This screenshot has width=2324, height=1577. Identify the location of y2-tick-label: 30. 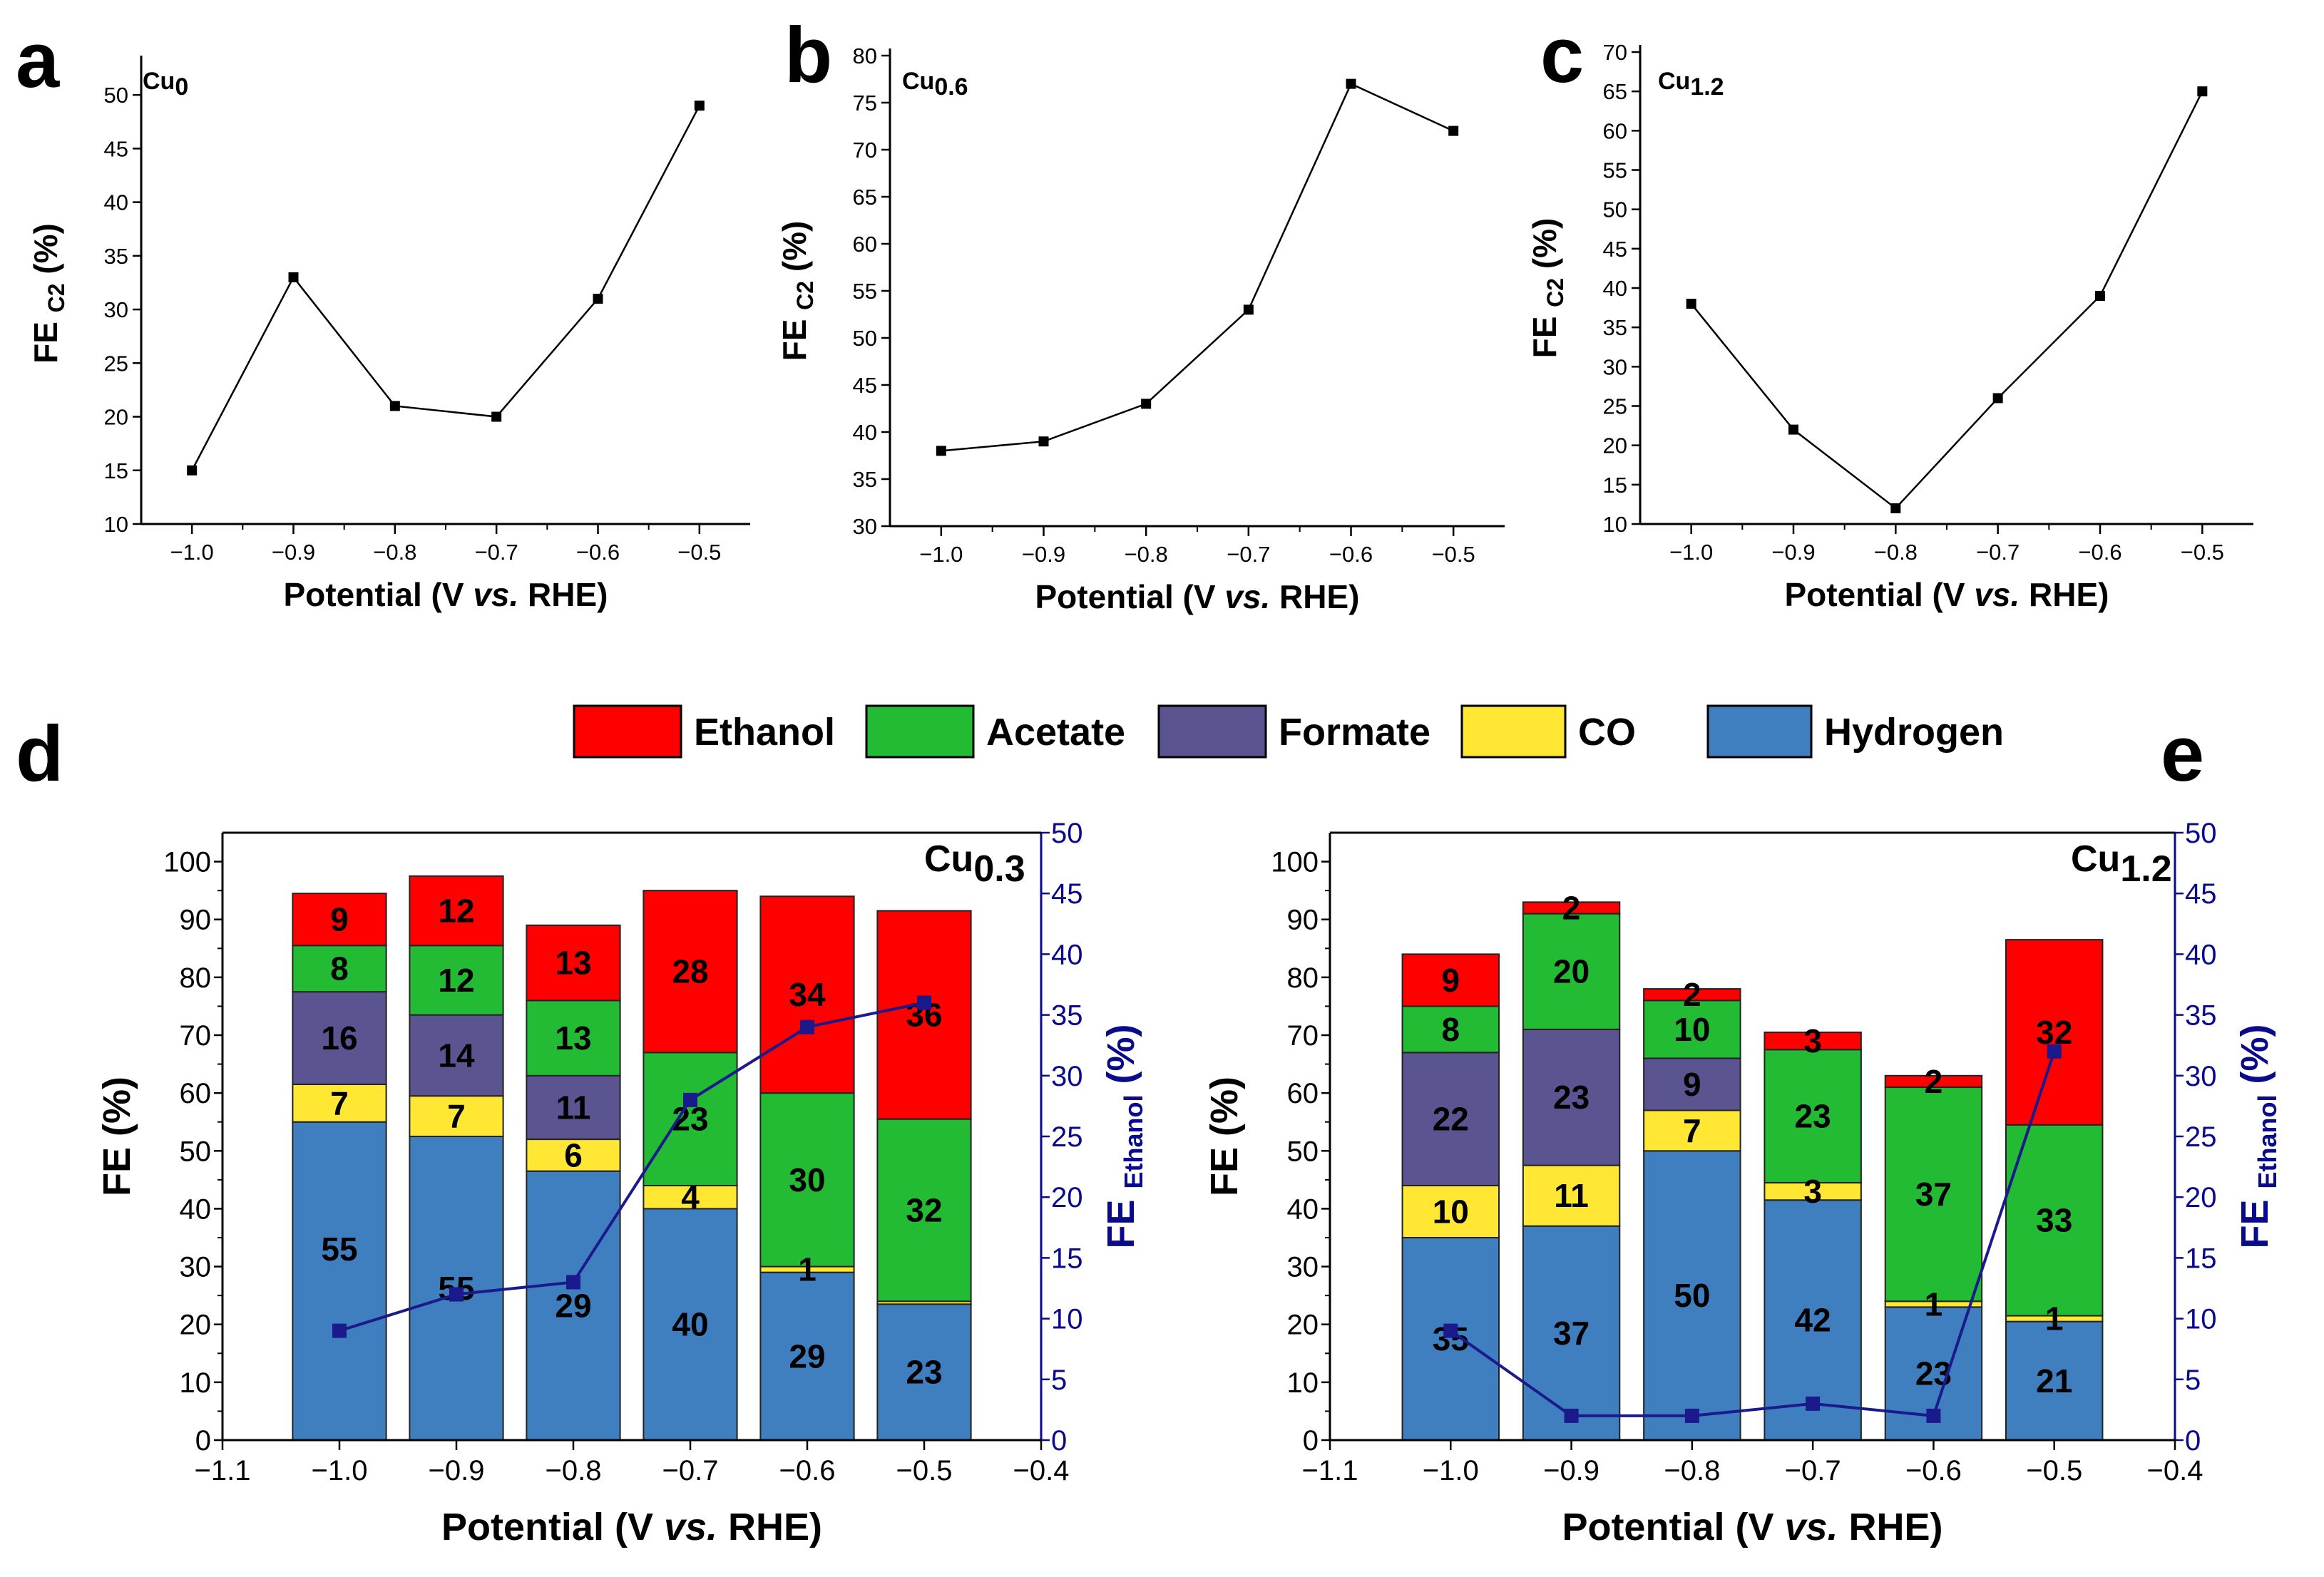
(1067, 1076).